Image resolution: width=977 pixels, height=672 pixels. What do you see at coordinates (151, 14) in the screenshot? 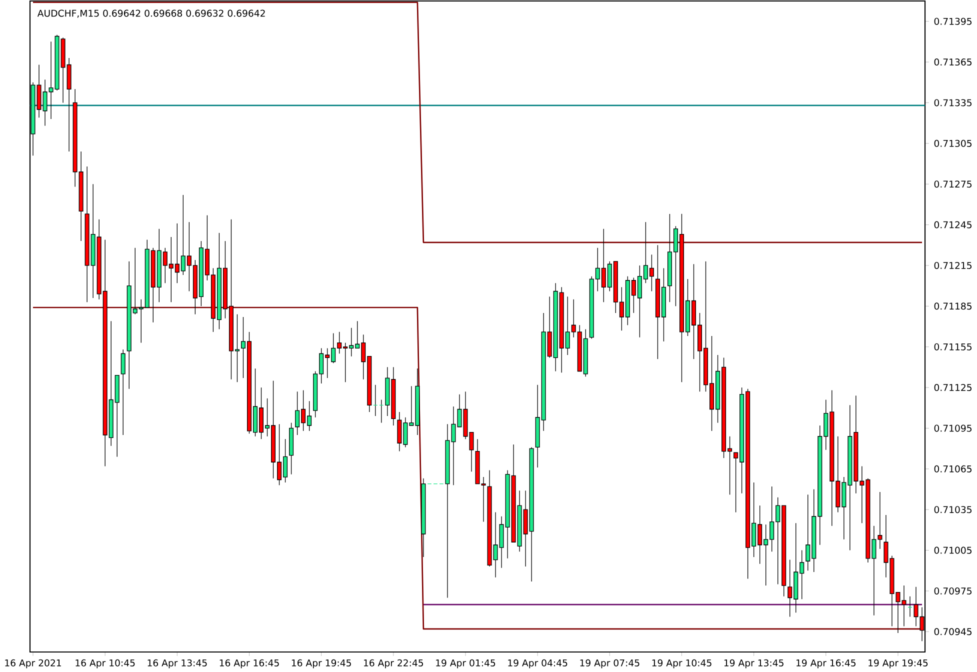
I see `text: AUDCHF,M15 0.69642 0.69668 0.69632 0.69642` at bounding box center [151, 14].